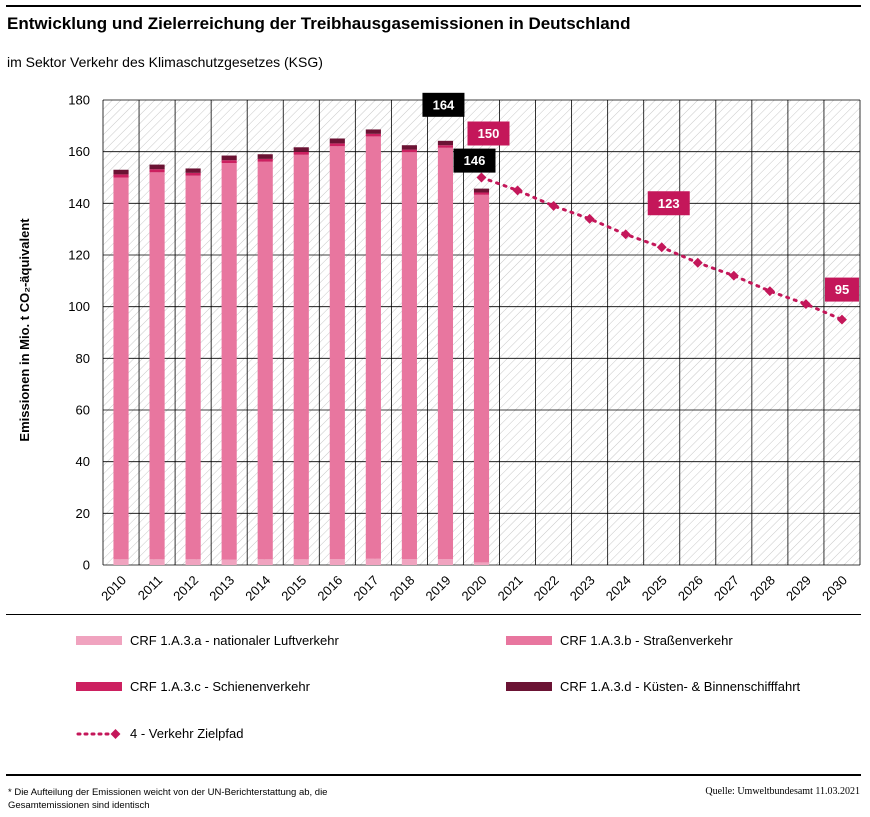 The width and height of the screenshot is (870, 817). Describe the element at coordinates (546, 588) in the screenshot. I see `x-tick-label: 2022` at that location.